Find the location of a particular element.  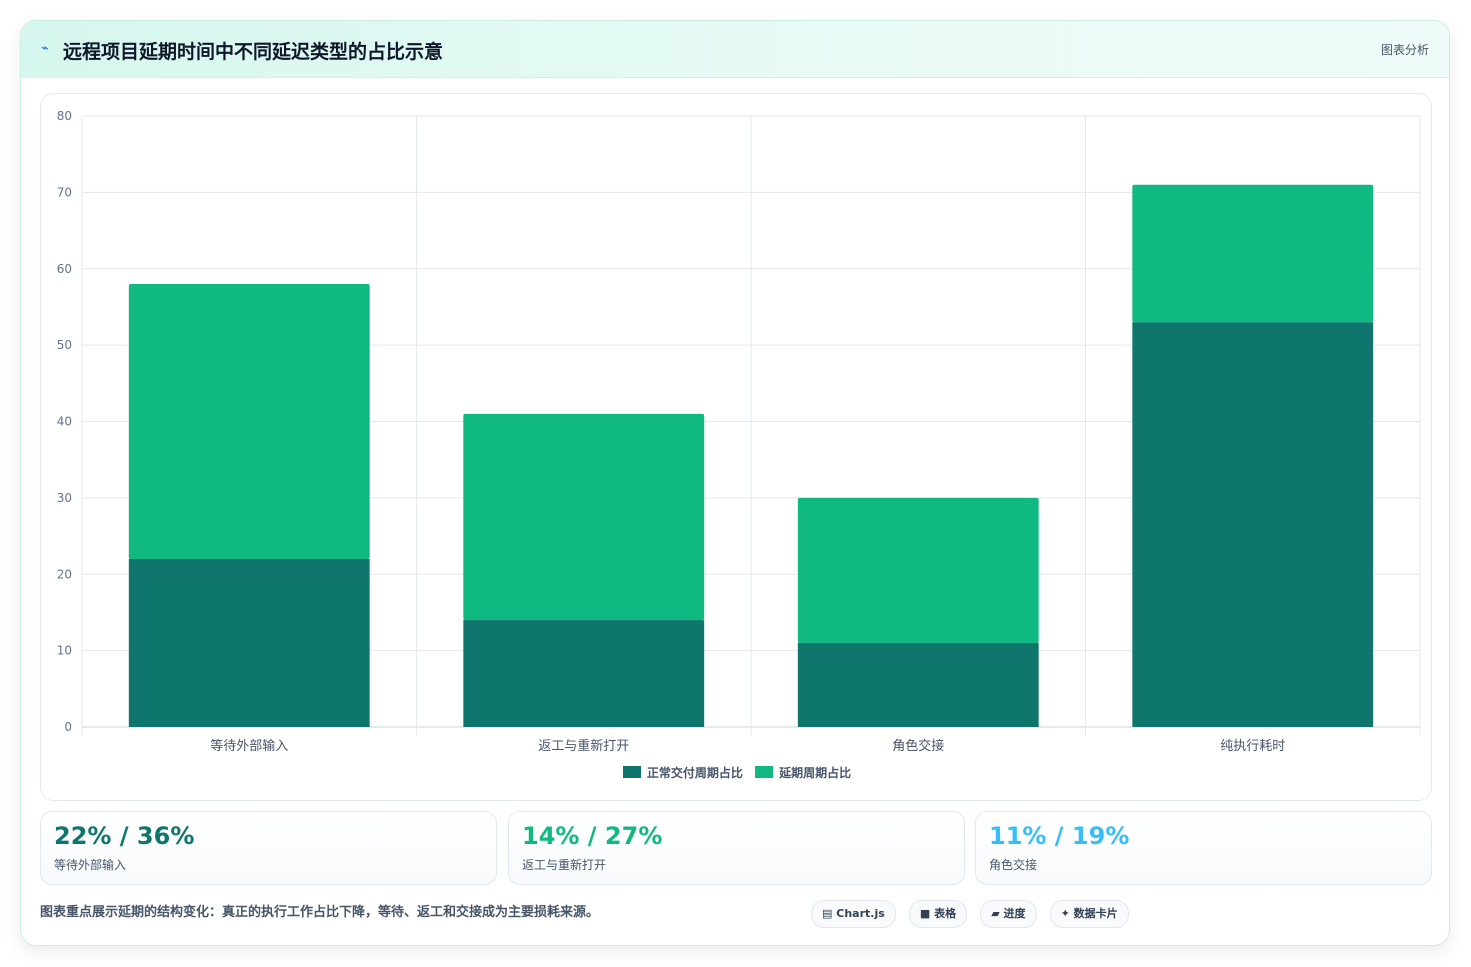

stat-card-value: 14% / 27% is located at coordinates (592, 836).